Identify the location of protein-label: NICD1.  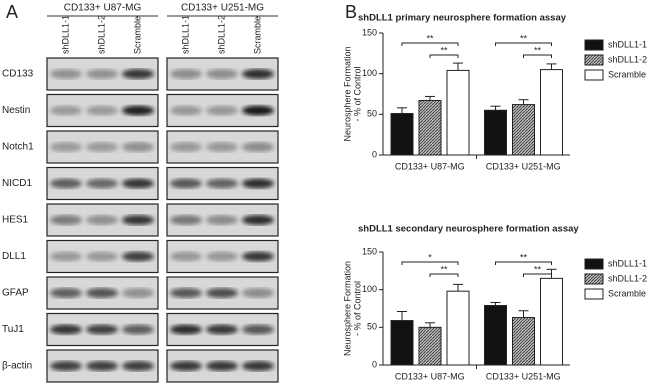
(17, 183).